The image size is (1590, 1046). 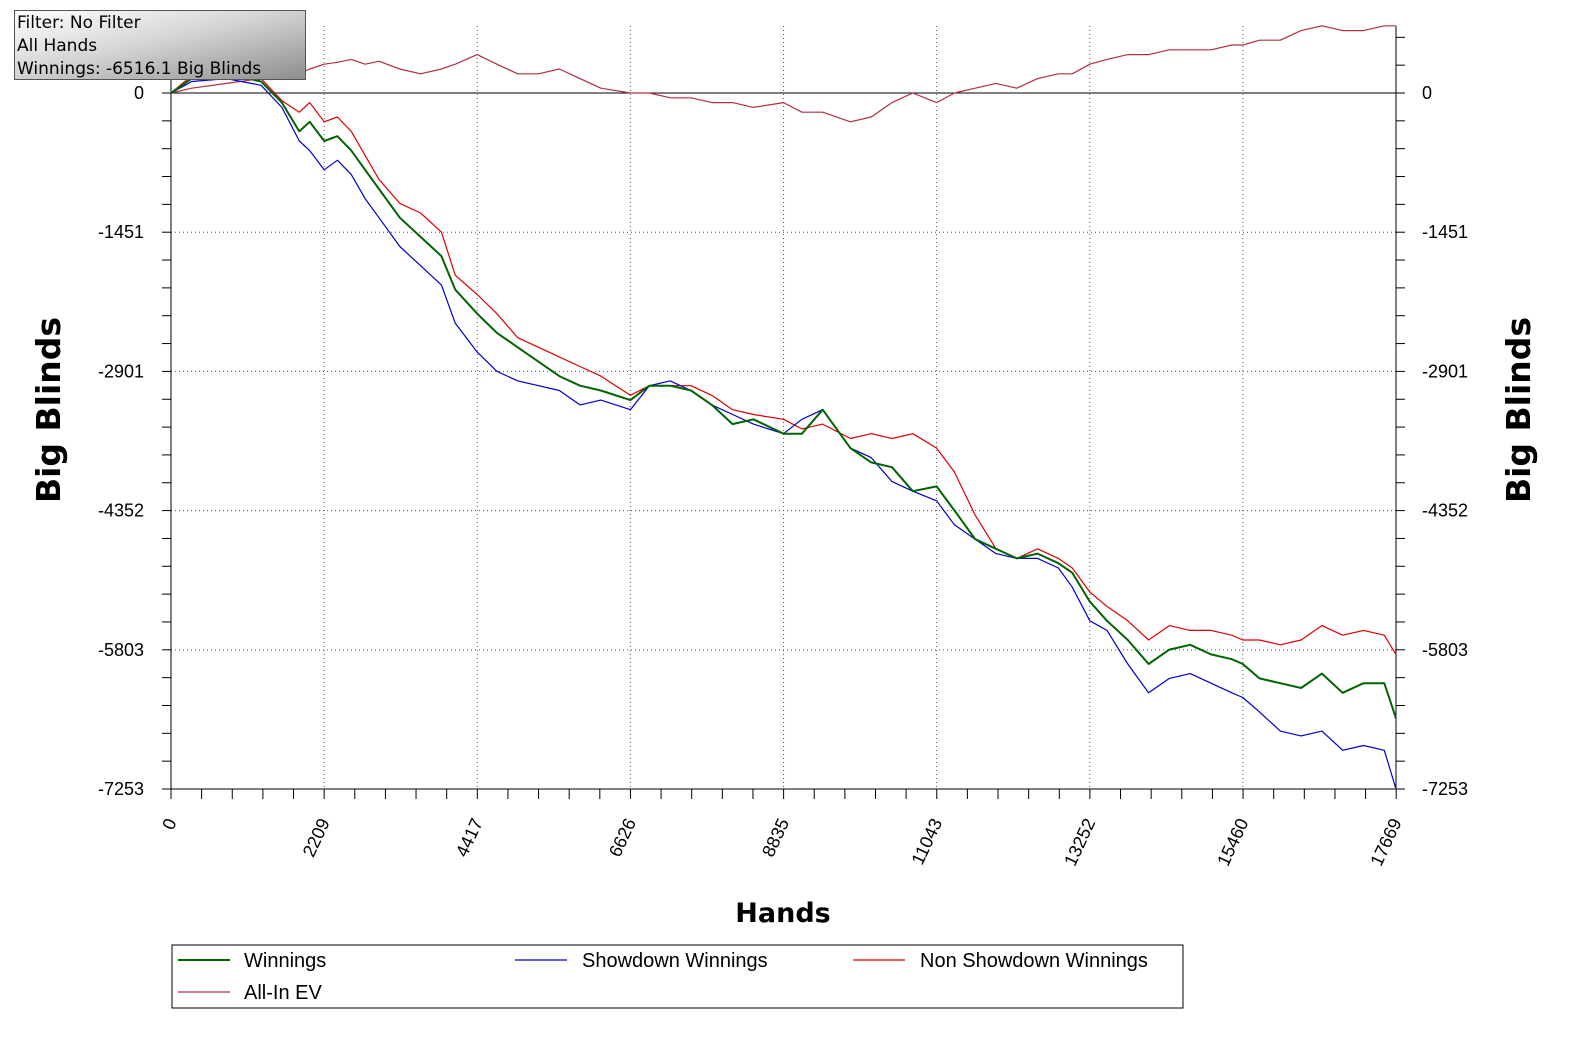 What do you see at coordinates (79, 23) in the screenshot?
I see `filter-label: Filter: No Filter` at bounding box center [79, 23].